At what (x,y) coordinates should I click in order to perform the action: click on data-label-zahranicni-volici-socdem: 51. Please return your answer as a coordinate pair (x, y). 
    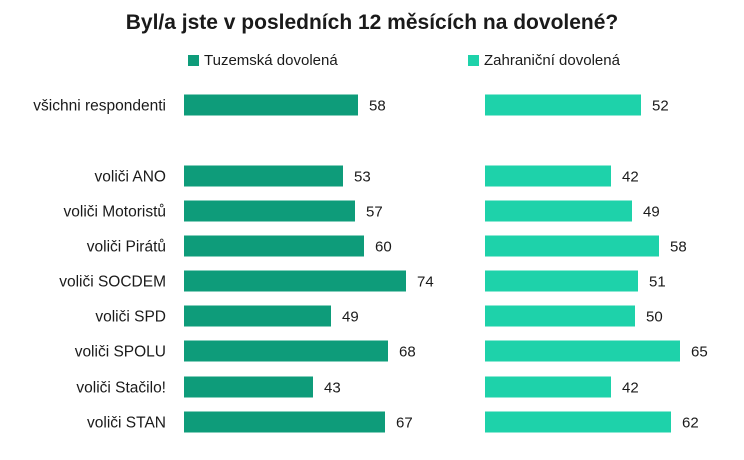
    Looking at the image, I should click on (657, 282).